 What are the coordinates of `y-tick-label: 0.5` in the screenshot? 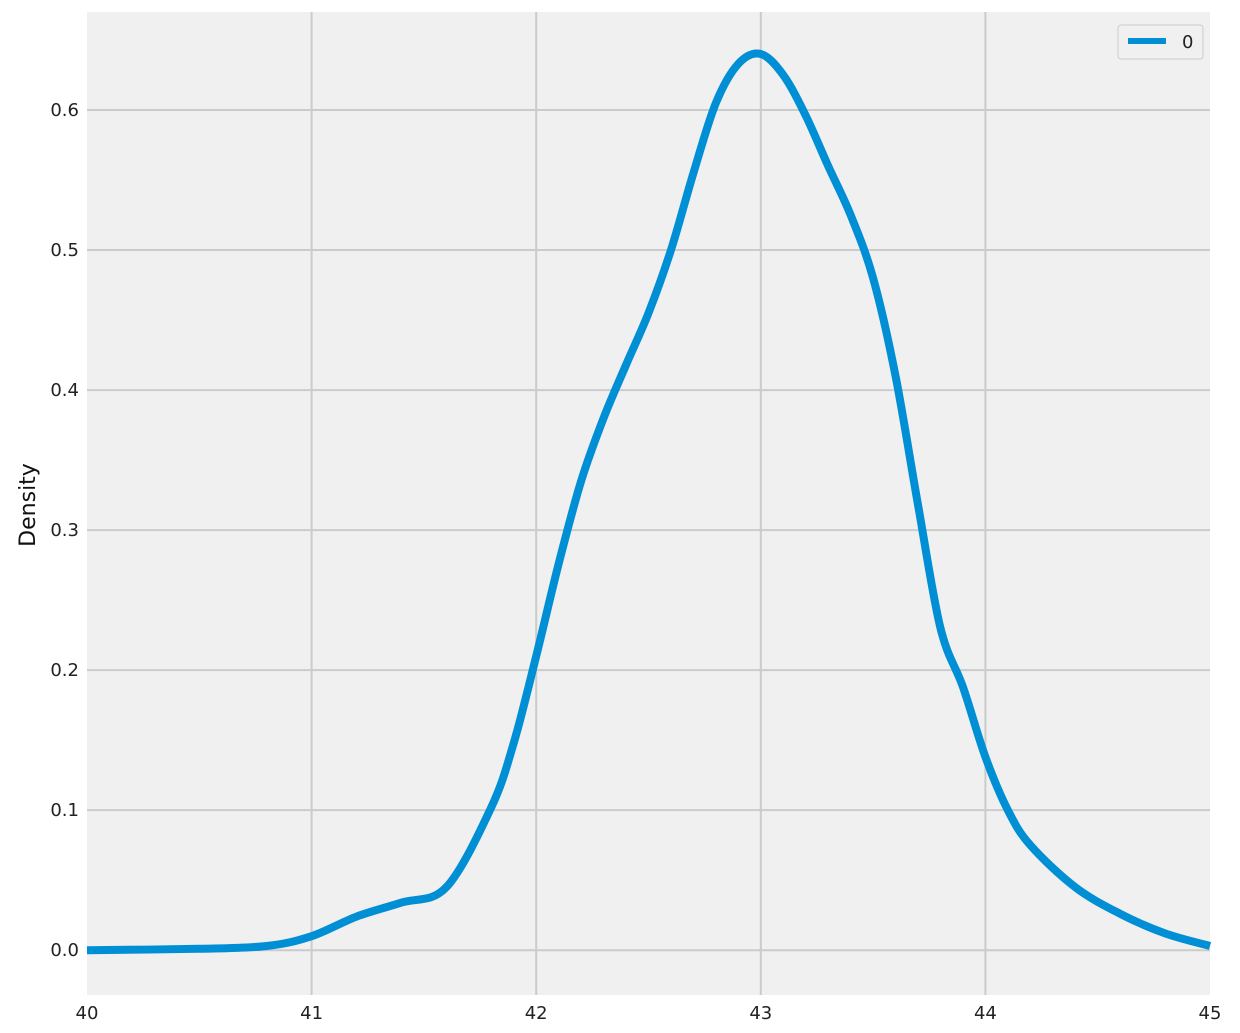 It's located at (64, 250).